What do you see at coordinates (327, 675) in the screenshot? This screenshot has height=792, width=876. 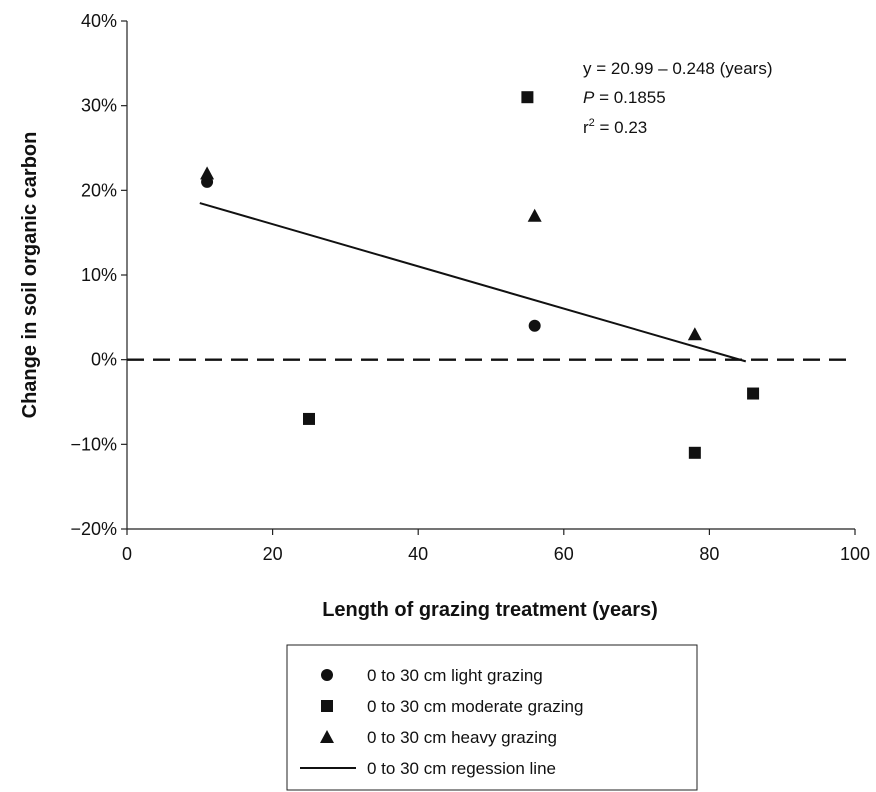 I see `legend-circle-icon` at bounding box center [327, 675].